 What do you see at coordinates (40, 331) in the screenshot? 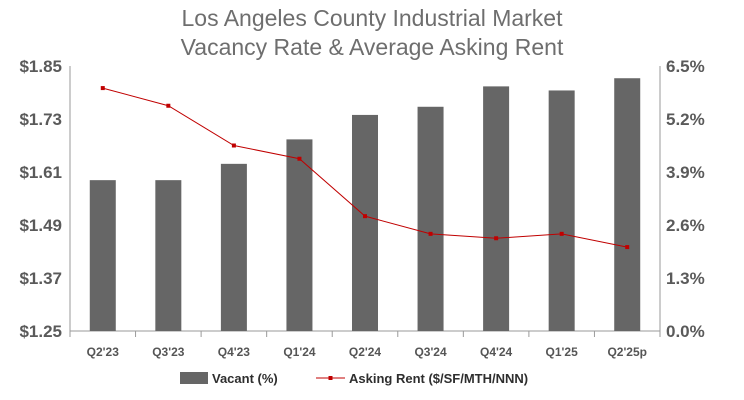
I see `left-axis-tick-label: $1.25` at bounding box center [40, 331].